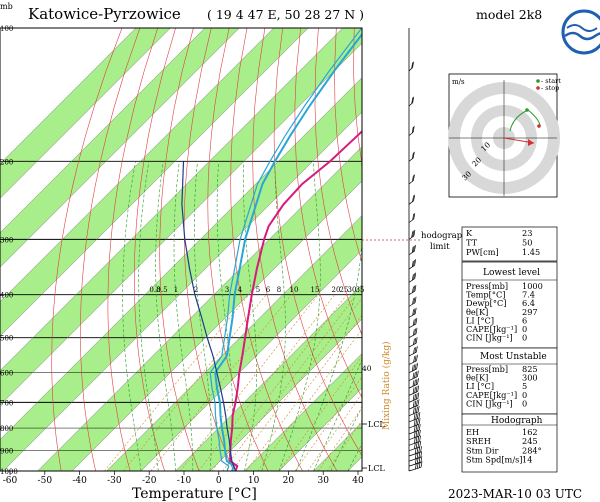  I want to click on hodograph-params-title: Hodograph, so click(517, 421).